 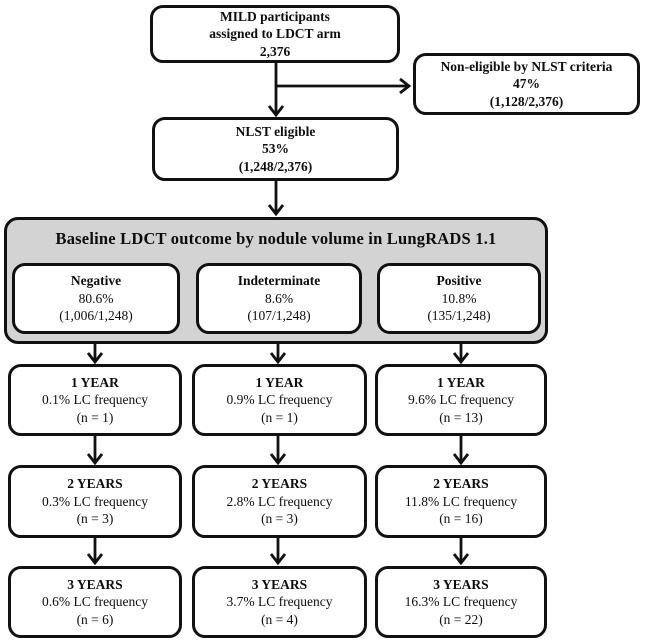 I want to click on followup-frequency: 11.8% LC frequency, so click(x=461, y=501).